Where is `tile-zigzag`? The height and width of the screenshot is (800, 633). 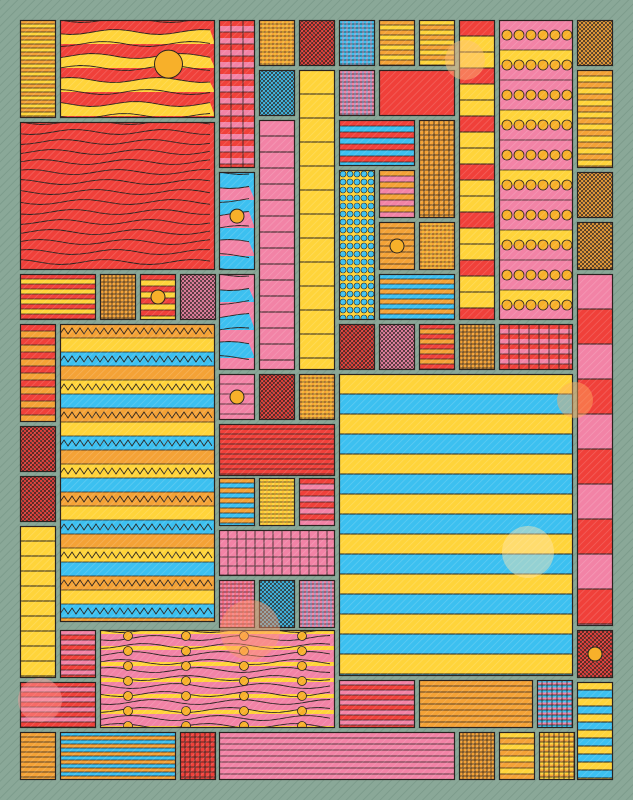
tile-zigzag is located at coordinates (137, 473).